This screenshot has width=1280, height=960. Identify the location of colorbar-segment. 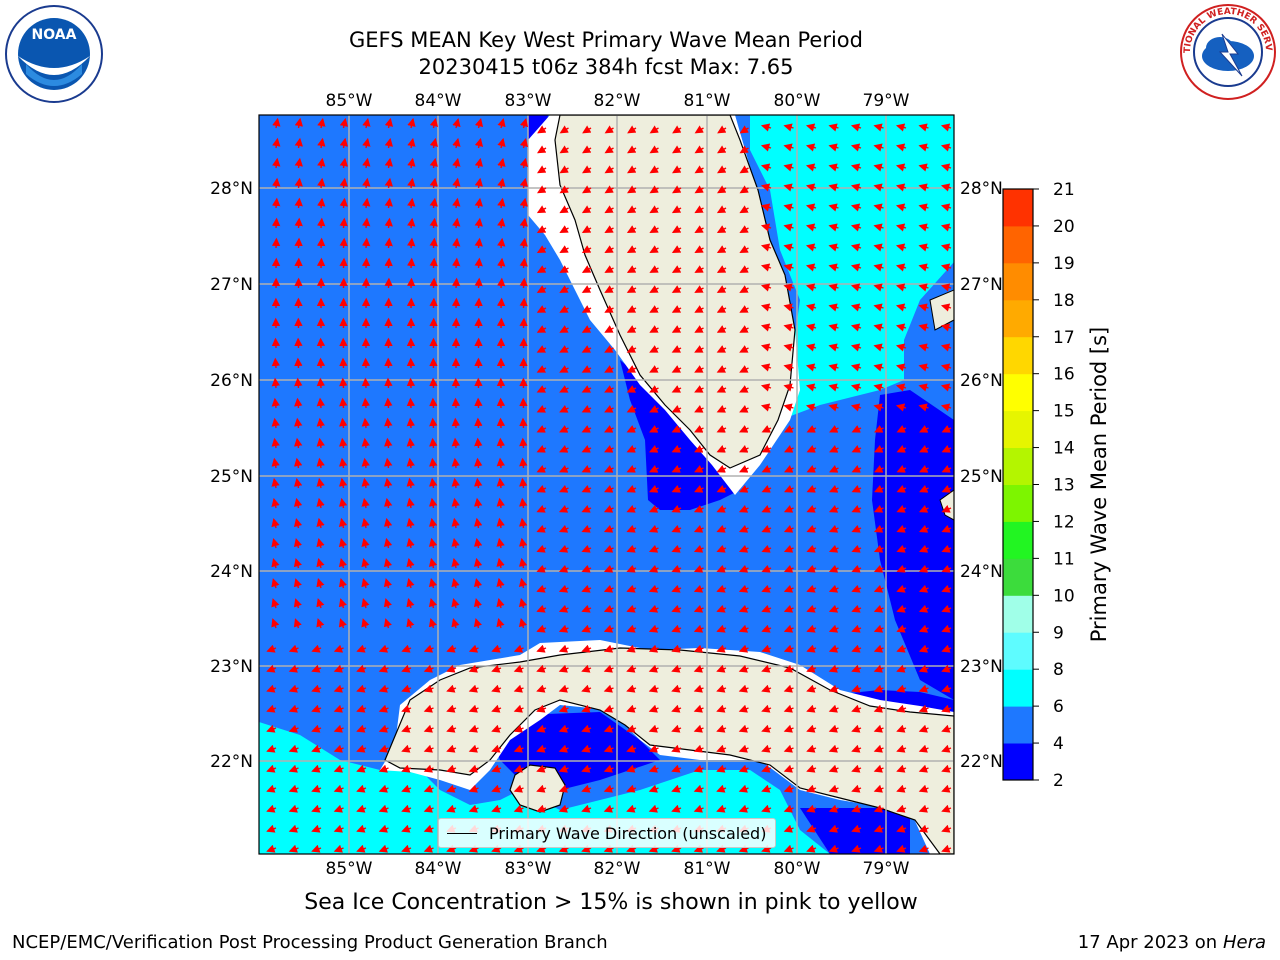
(1018, 244).